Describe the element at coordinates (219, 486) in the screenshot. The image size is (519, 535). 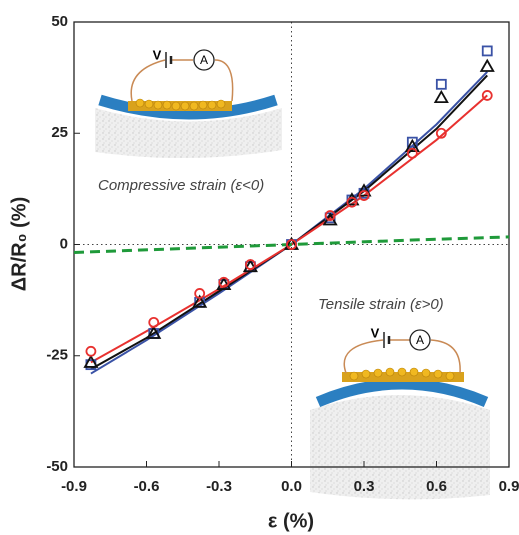
I see `x-tick-label: -0.3` at that location.